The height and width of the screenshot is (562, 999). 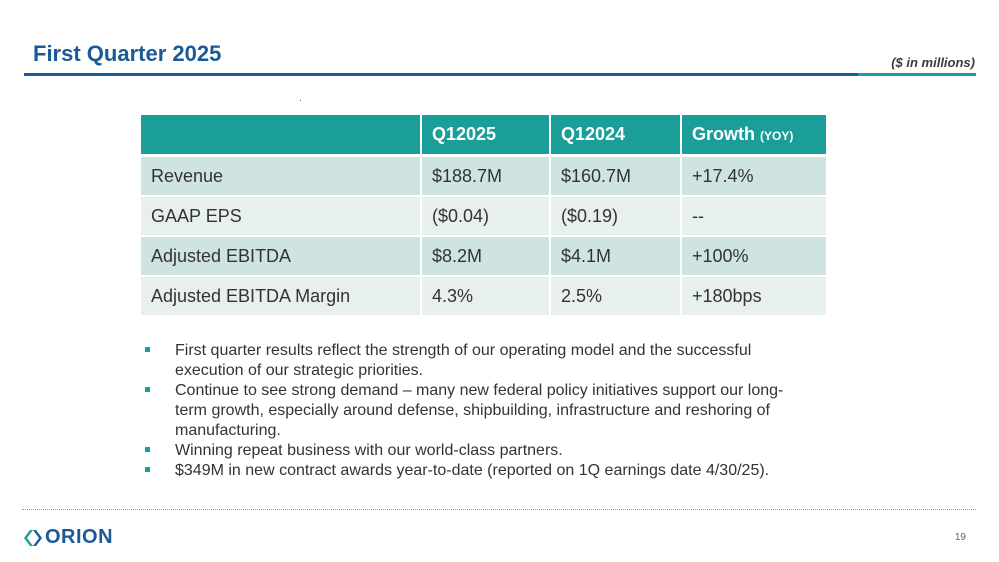 What do you see at coordinates (616, 176) in the screenshot?
I see `cell-q12024: $160.7M` at bounding box center [616, 176].